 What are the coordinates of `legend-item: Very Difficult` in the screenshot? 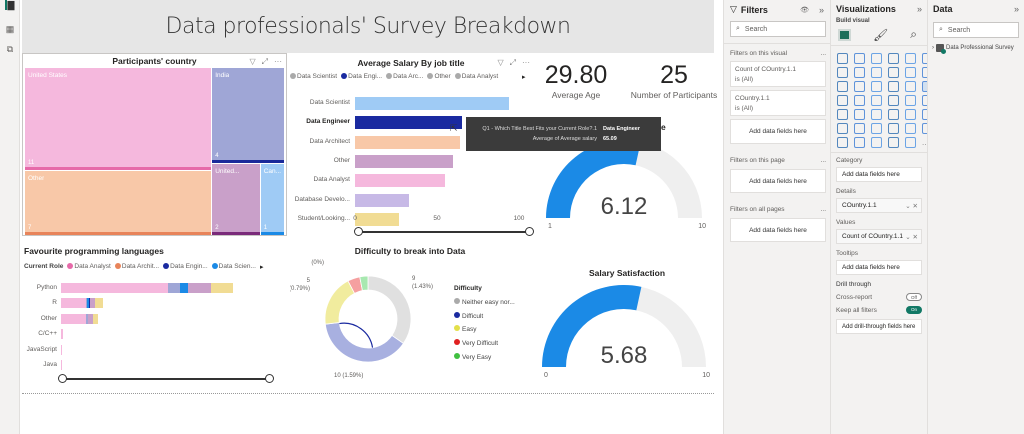 It's located at (484, 344).